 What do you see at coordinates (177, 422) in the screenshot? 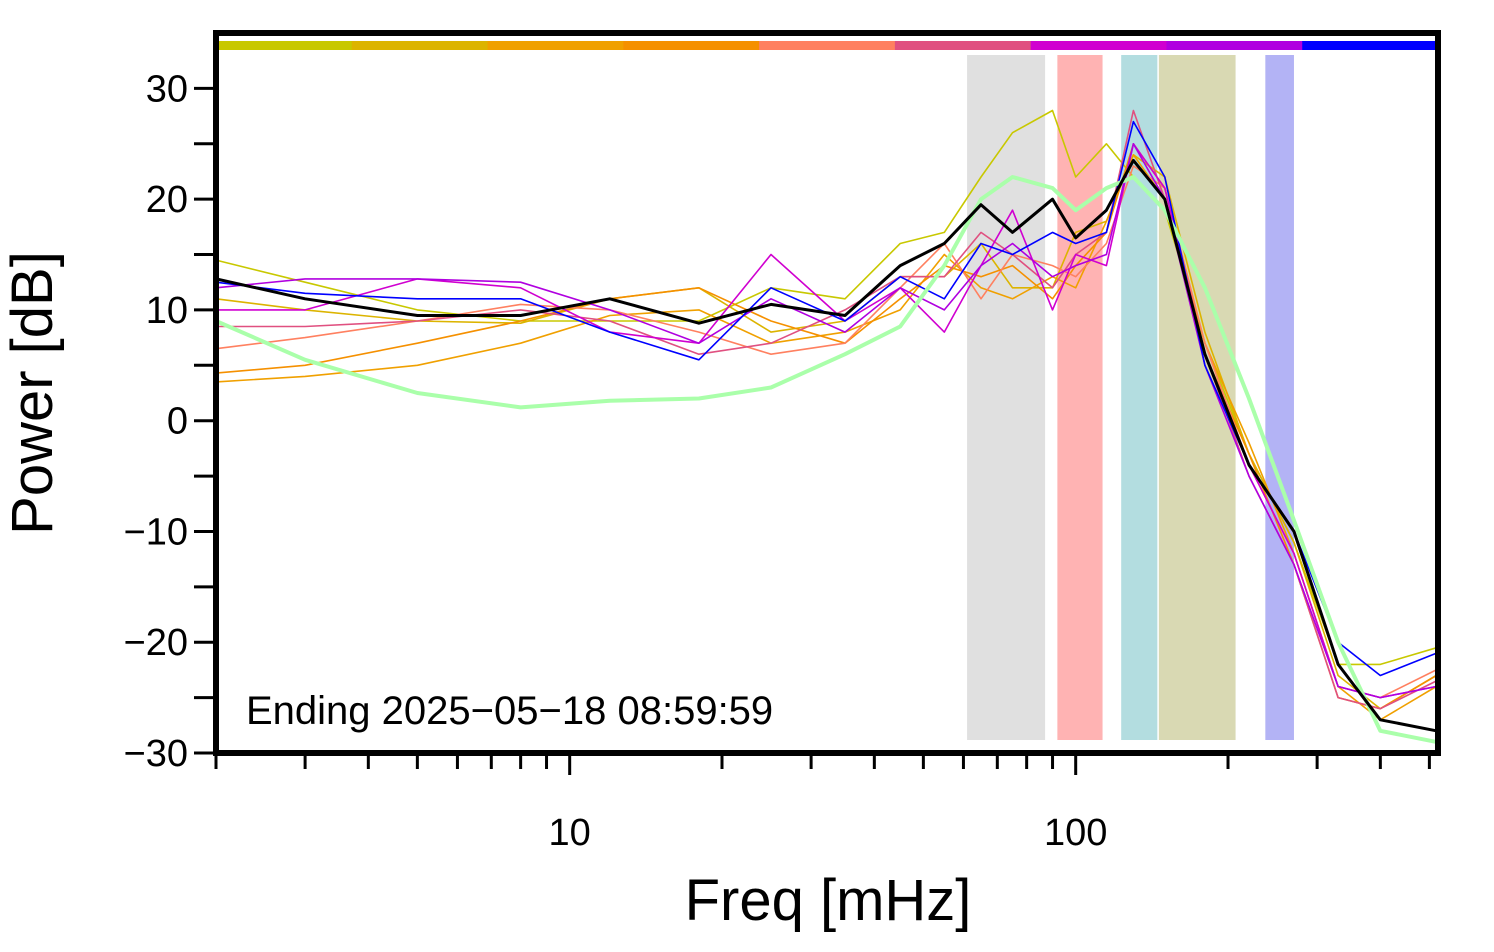
I see `y-tick-label: 0` at bounding box center [177, 422].